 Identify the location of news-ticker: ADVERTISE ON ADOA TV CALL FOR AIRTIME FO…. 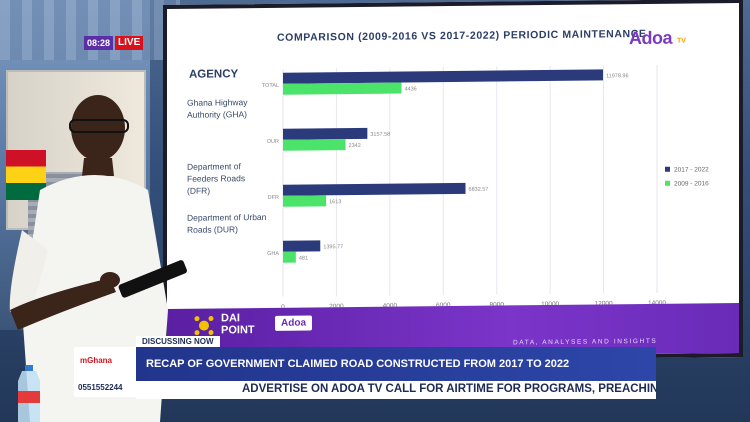
(396, 390).